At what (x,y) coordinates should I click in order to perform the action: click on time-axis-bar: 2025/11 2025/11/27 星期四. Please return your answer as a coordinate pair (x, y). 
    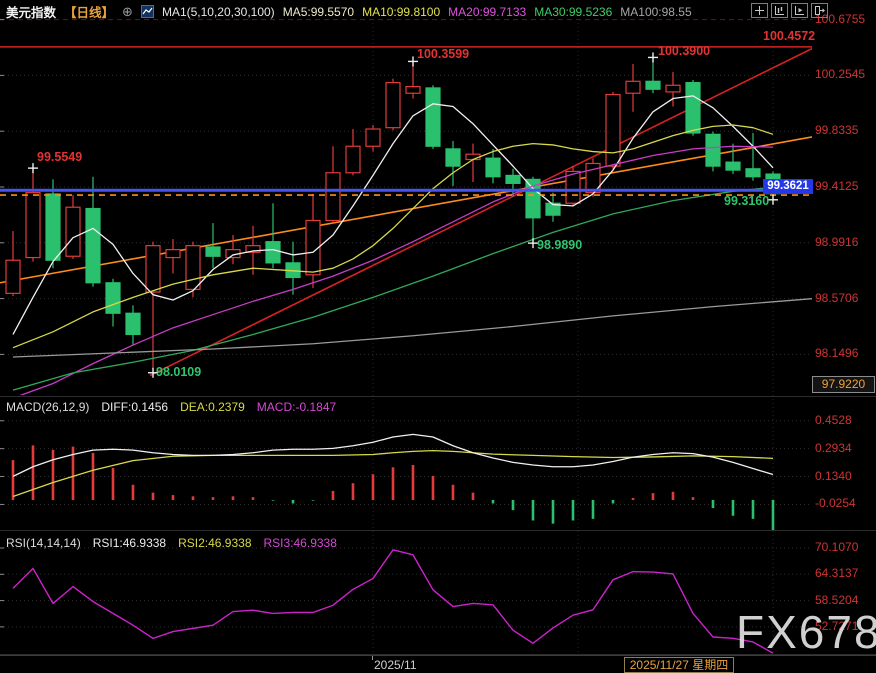
    Looking at the image, I should click on (438, 664).